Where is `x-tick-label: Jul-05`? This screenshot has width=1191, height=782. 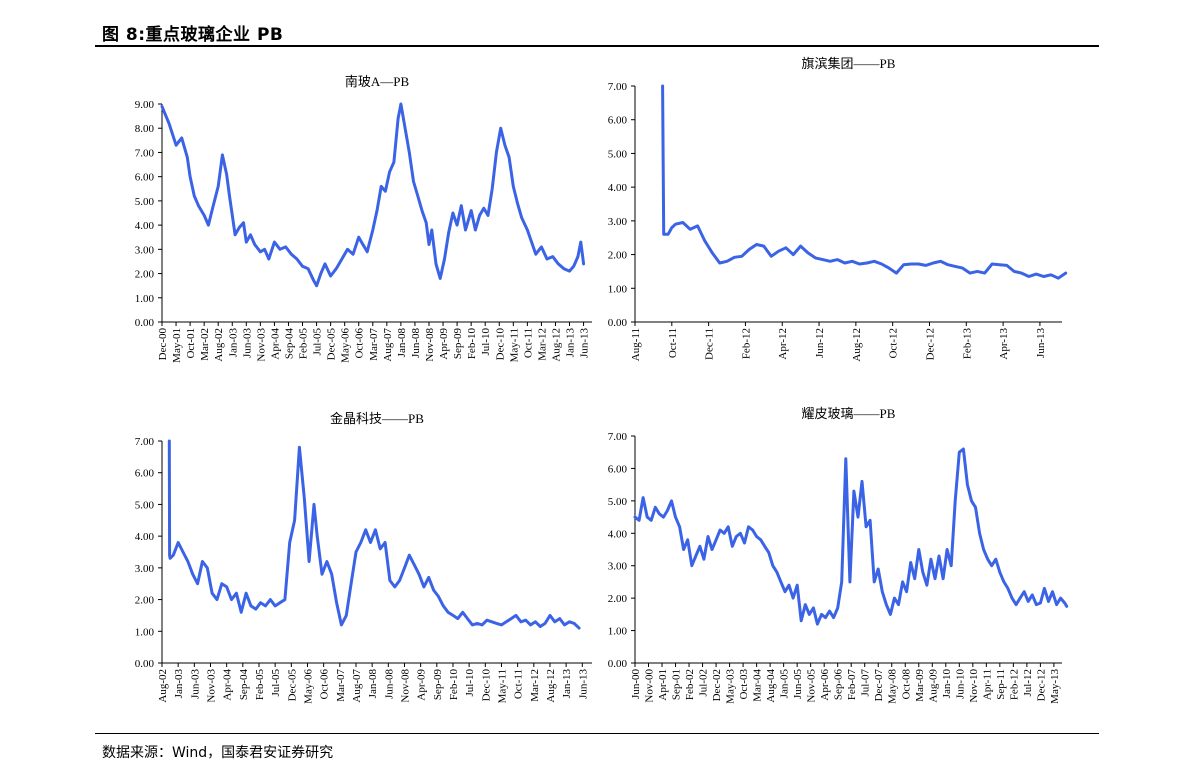
x-tick-label: Jul-05 is located at coordinates (276, 683).